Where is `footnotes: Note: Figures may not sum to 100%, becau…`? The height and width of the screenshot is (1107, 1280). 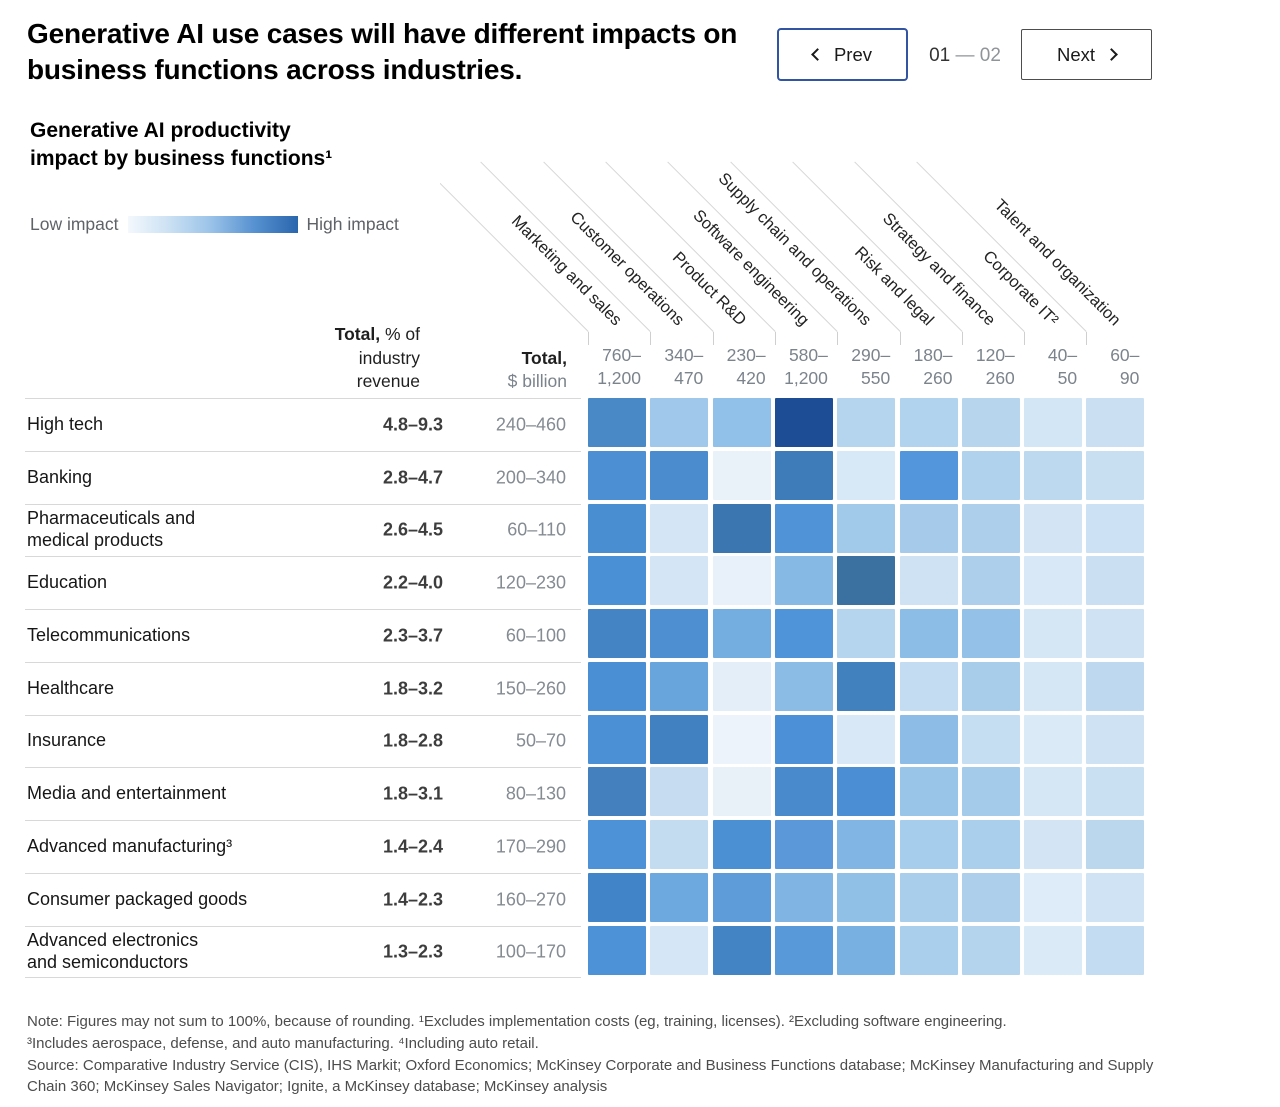 footnotes: Note: Figures may not sum to 100%, becau… is located at coordinates (592, 1054).